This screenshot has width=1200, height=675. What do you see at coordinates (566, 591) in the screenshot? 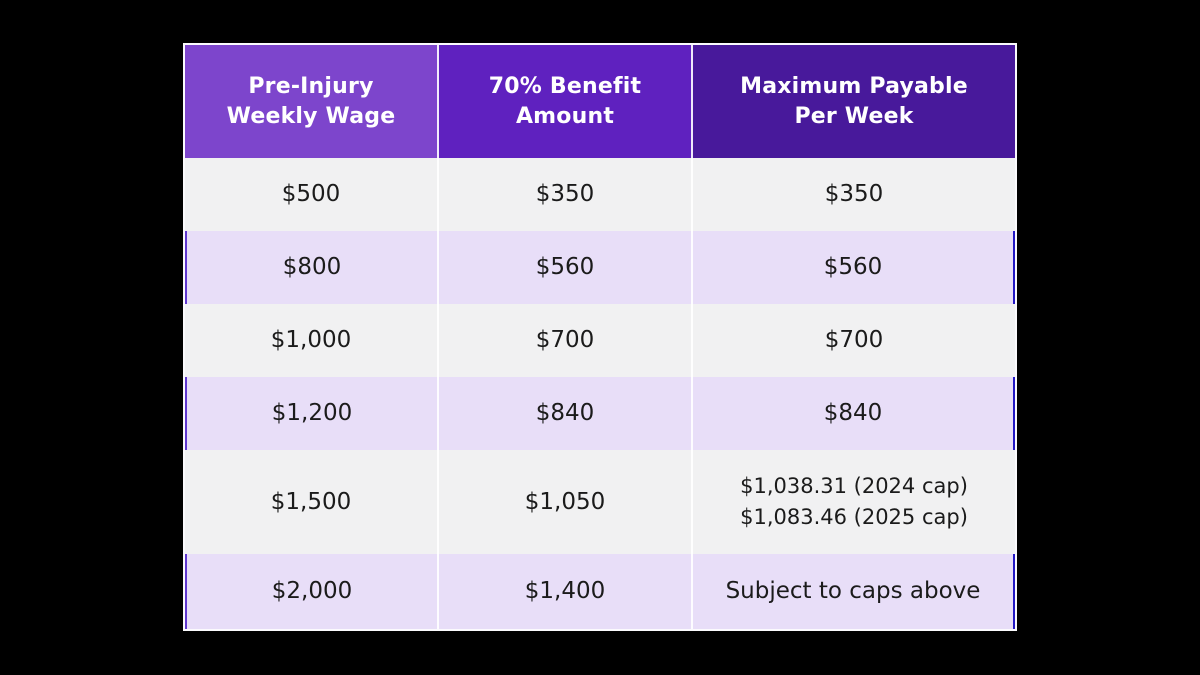
I see `table-cell: $1,400` at bounding box center [566, 591].